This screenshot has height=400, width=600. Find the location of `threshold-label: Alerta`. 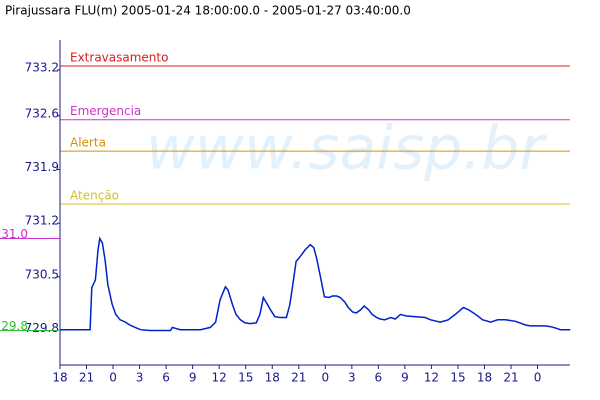

threshold-label: Alerta is located at coordinates (88, 143).